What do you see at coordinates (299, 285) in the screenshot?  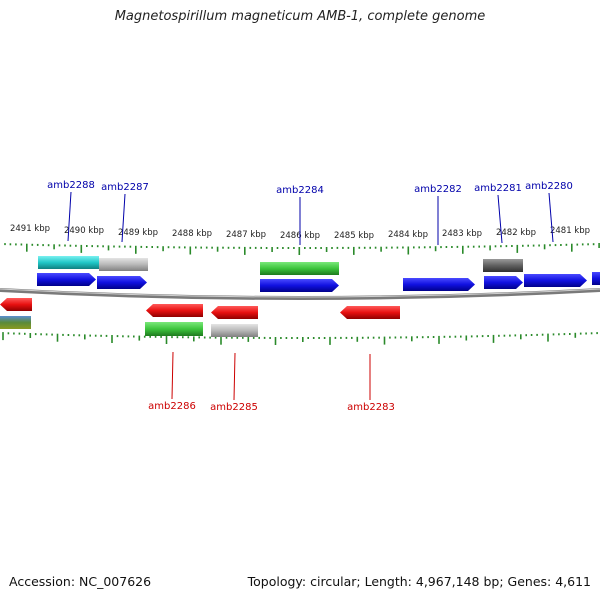 I see `gene-amb2284` at bounding box center [299, 285].